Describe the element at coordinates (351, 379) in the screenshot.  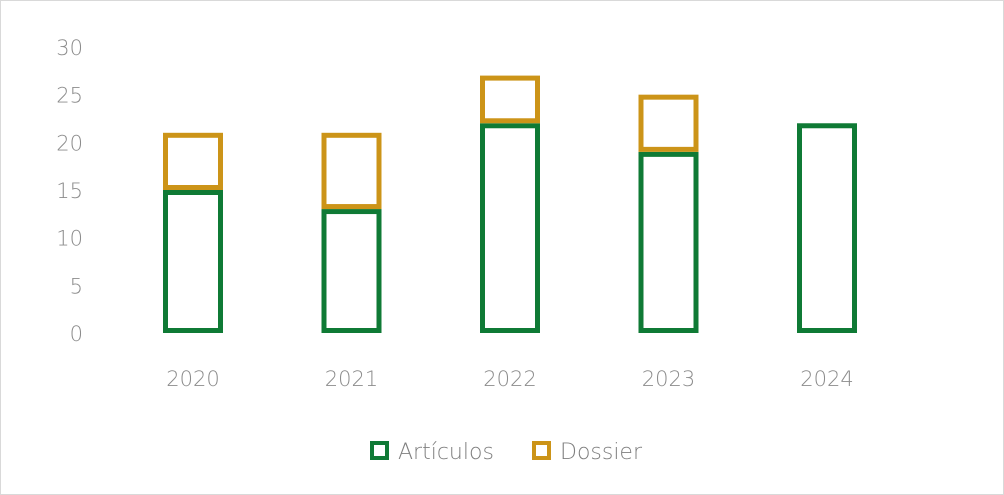
I see `x-tick-label: 2021` at that location.